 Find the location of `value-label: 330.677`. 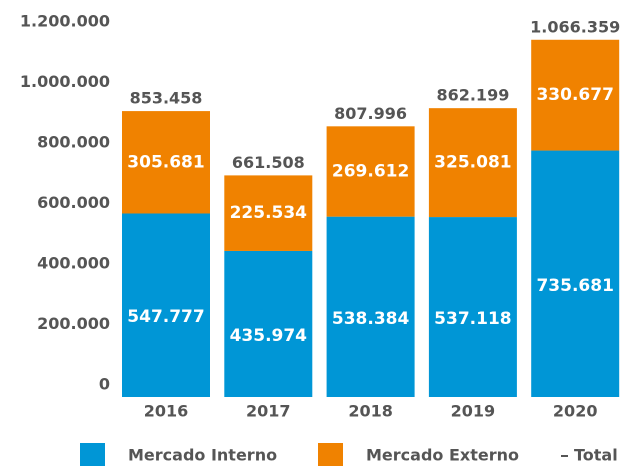

value-label: 330.677 is located at coordinates (574, 95).